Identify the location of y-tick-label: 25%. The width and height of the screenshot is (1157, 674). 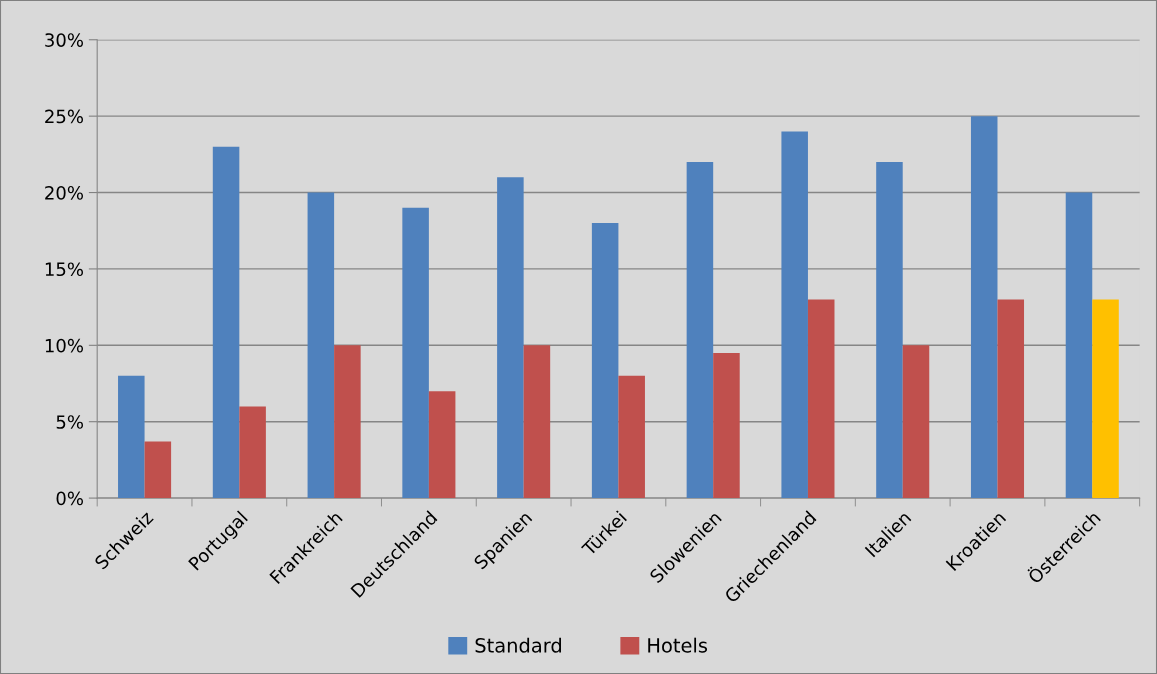
(64, 116).